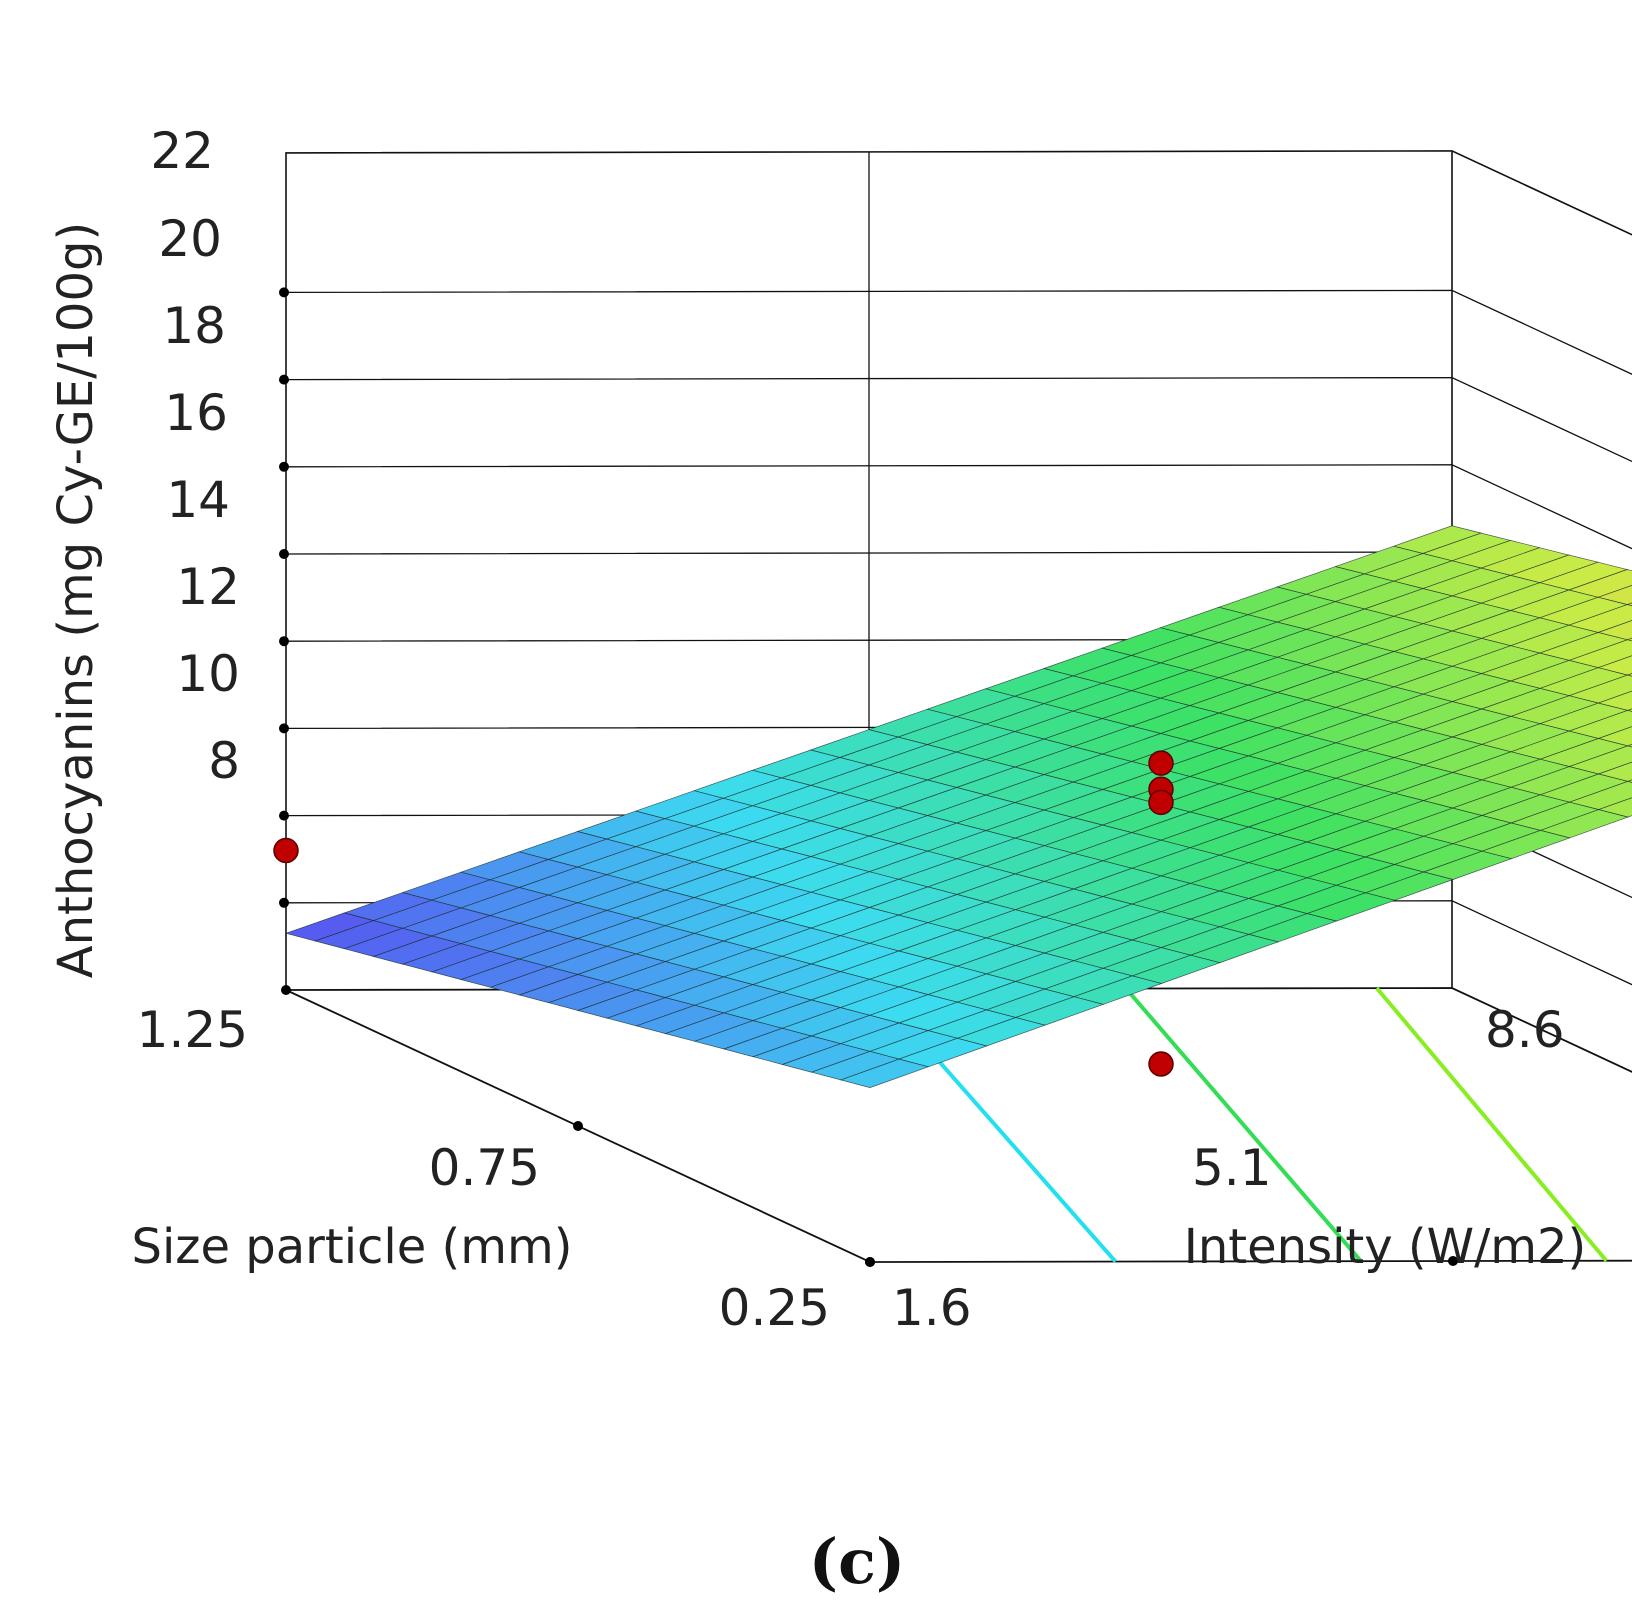  Describe the element at coordinates (190, 239) in the screenshot. I see `z-tick-label: 20` at that location.